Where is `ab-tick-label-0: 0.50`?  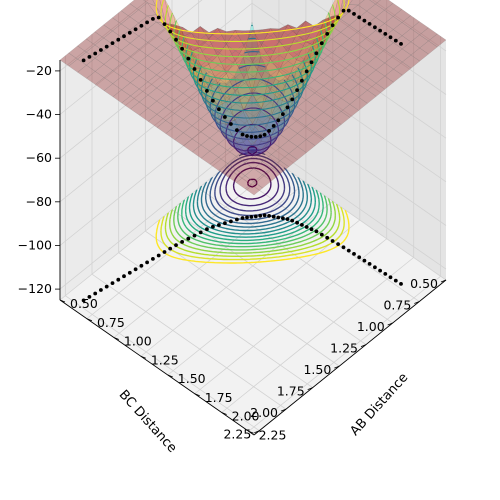
ab-tick-label-0: 0.50 is located at coordinates (84, 303).